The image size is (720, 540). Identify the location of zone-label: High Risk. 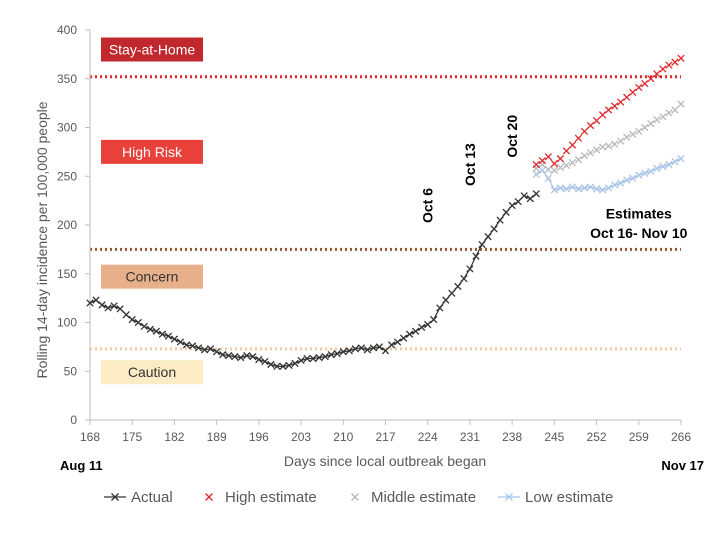
(152, 152).